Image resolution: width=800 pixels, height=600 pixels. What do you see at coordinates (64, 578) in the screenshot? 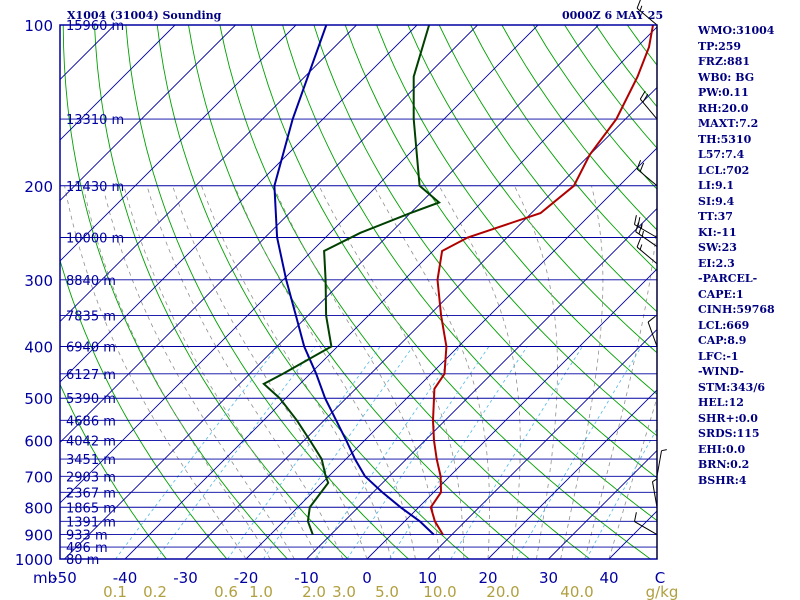
I see `temp-tick-label: -50` at bounding box center [64, 578].